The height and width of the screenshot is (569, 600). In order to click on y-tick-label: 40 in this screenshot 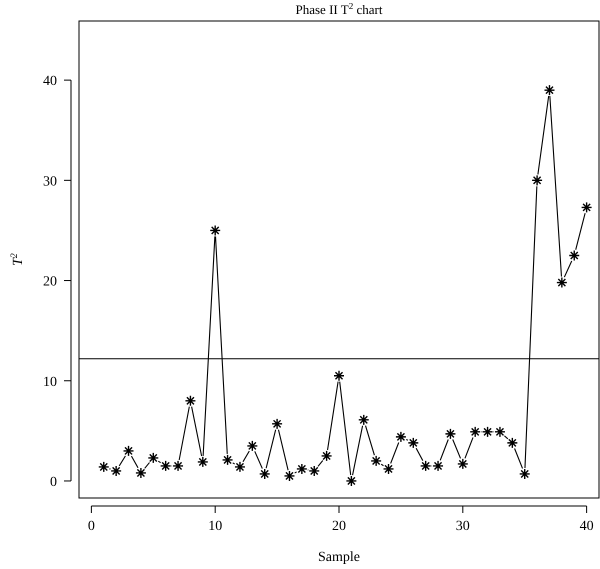, I will do `click(50, 82)`.